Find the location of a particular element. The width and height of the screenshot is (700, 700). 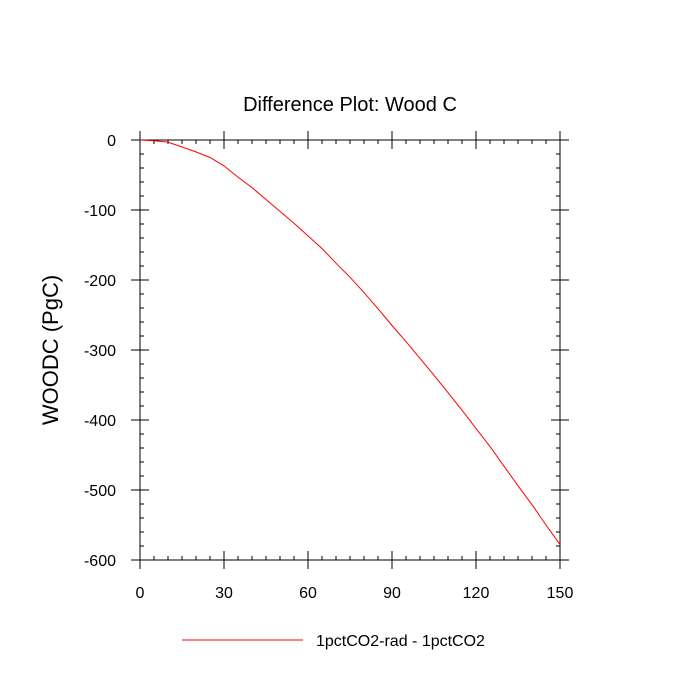

legend: 1pctCO2-rad - 1pctCO2 is located at coordinates (333, 641).